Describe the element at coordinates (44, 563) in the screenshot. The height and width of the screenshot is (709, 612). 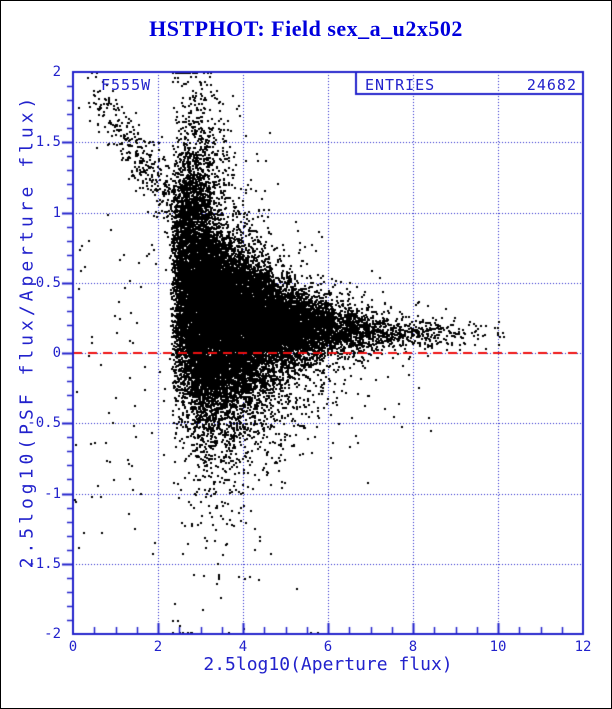
I see `y-tick-label: -1.5` at that location.